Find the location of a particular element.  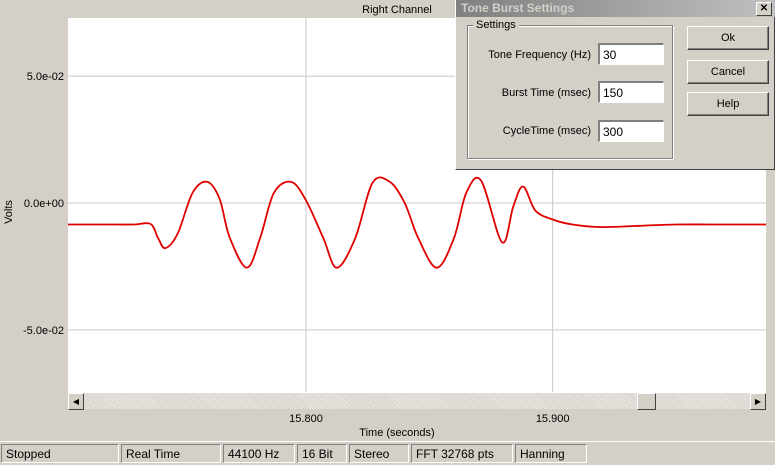

scroll-right-button: ▶ is located at coordinates (758, 401).